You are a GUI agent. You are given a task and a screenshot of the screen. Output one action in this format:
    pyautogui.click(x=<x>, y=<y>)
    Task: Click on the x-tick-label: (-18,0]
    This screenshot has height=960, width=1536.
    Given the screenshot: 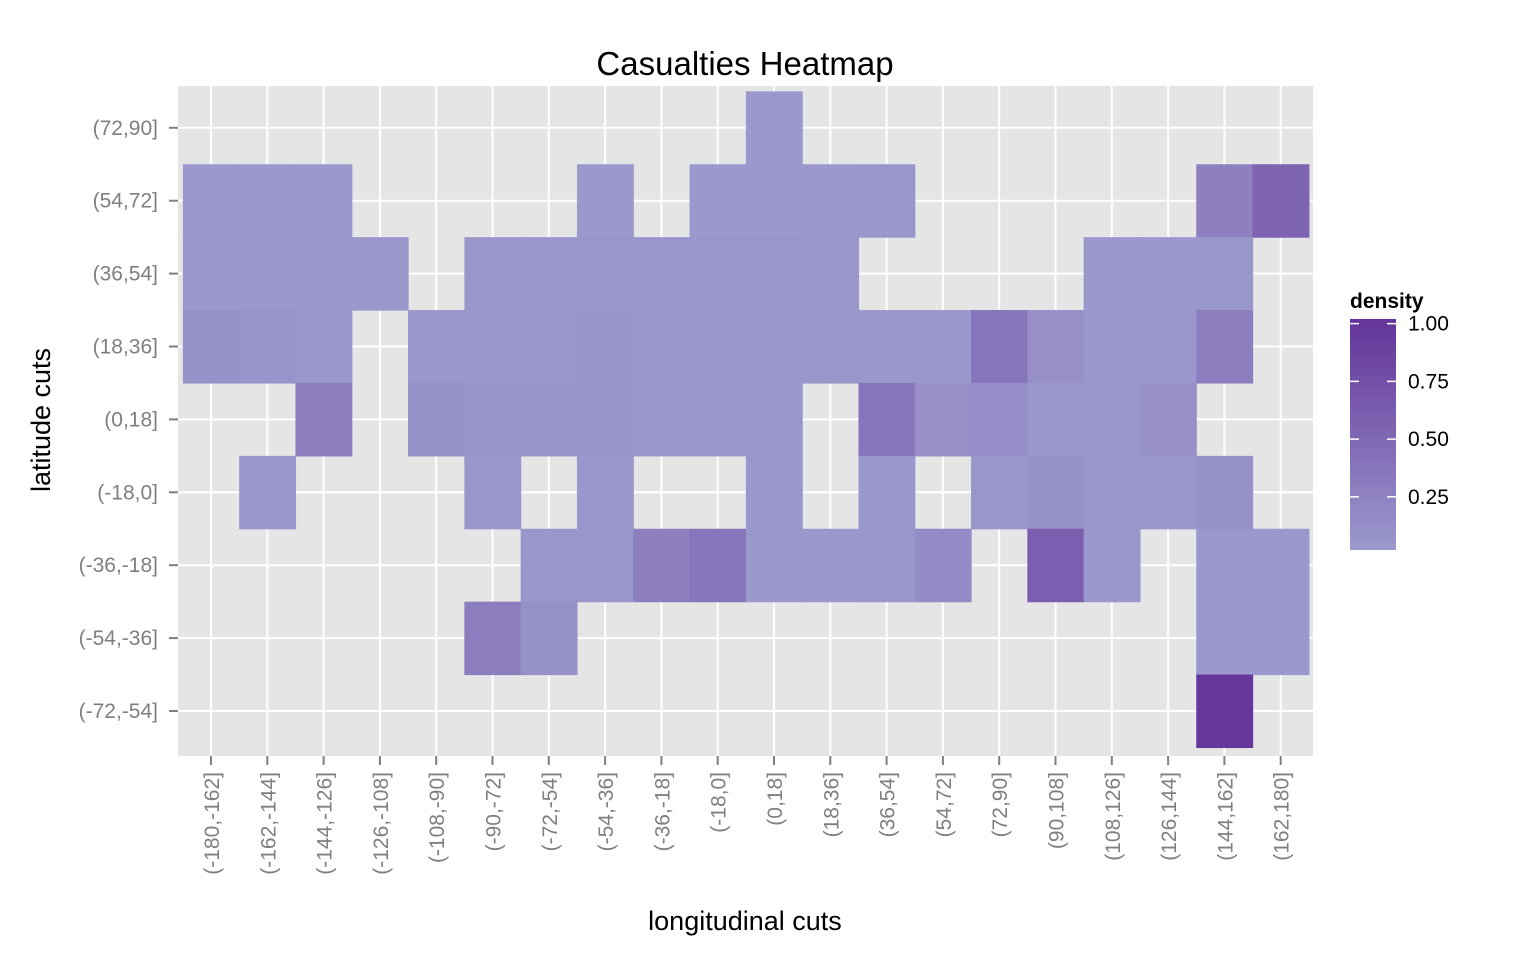 What is the action you would take?
    pyautogui.click(x=719, y=802)
    